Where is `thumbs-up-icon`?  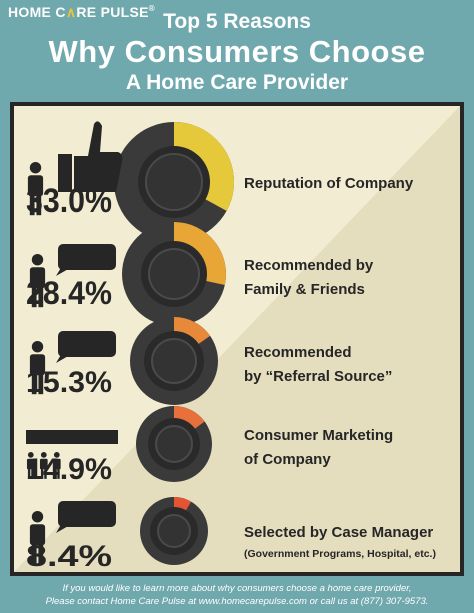
thumbs-up-icon is located at coordinates (90, 156).